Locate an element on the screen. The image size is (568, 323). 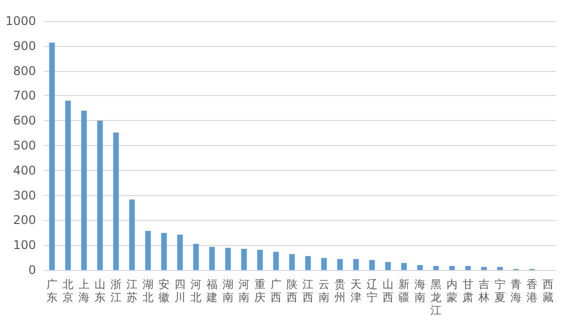
x-tick-label: 青海 is located at coordinates (516, 291).